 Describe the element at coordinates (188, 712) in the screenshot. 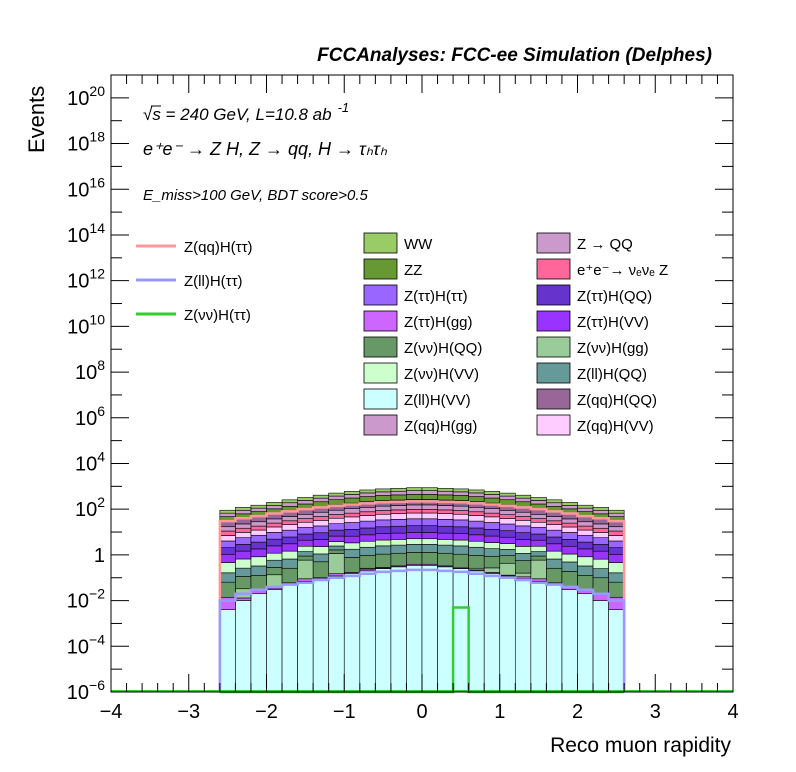

I see `x-tick-label: −3` at that location.